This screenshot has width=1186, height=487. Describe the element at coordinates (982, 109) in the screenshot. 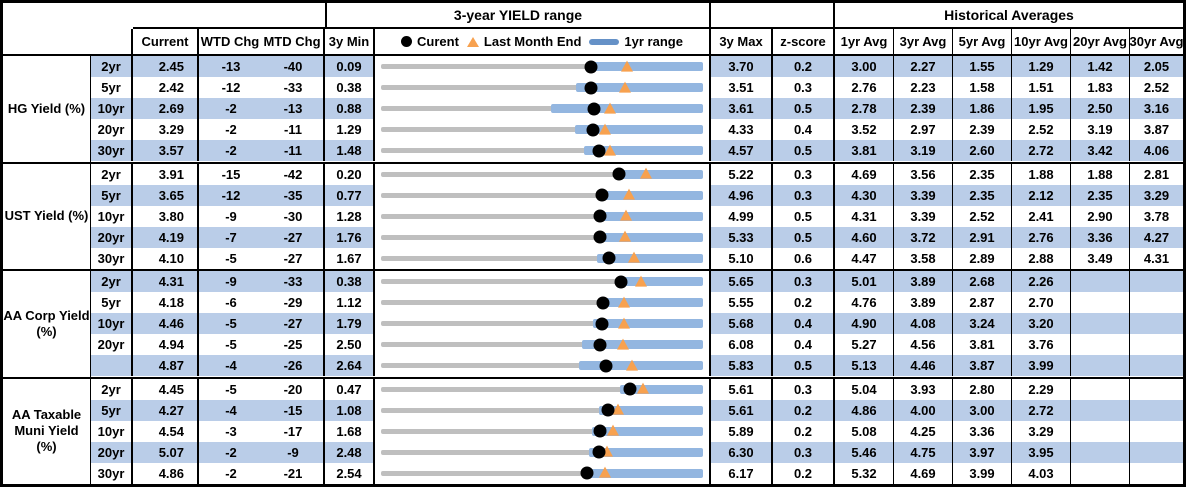

I see `cell-avg-3: 1.86` at that location.